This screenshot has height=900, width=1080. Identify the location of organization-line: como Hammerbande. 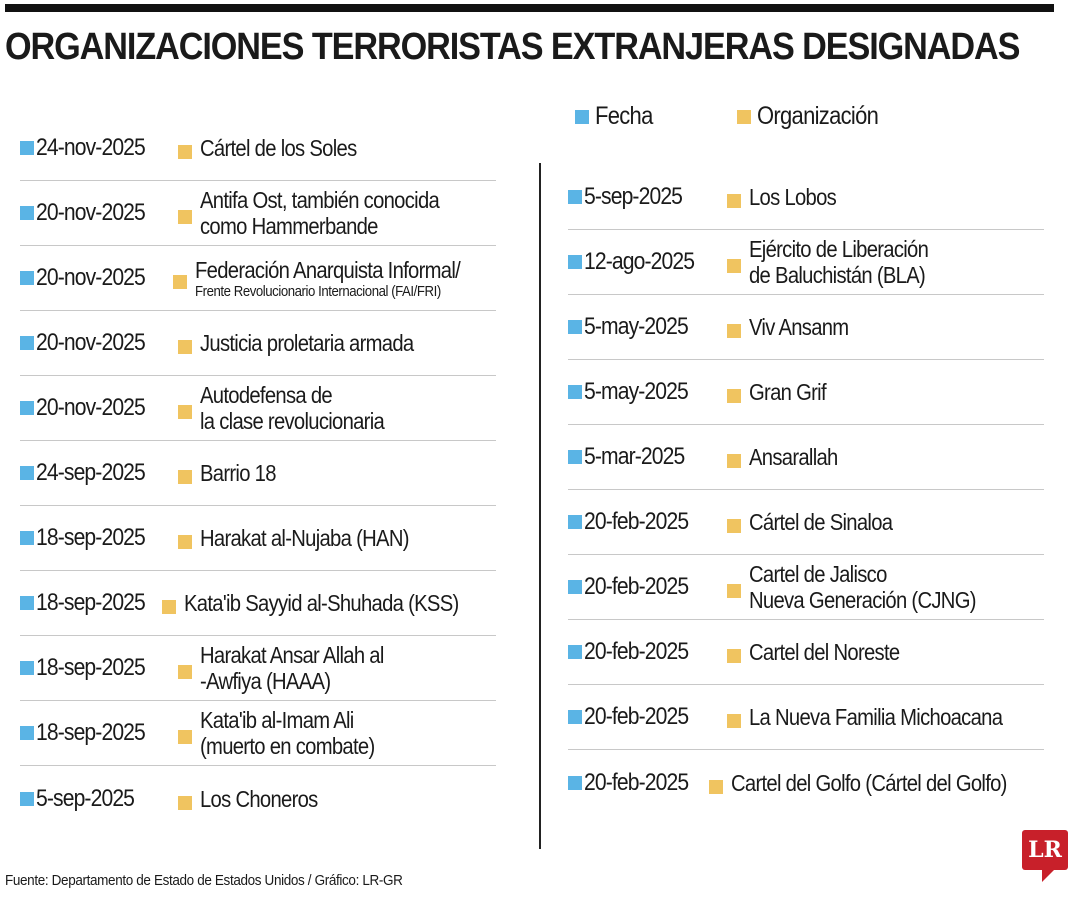
(289, 226).